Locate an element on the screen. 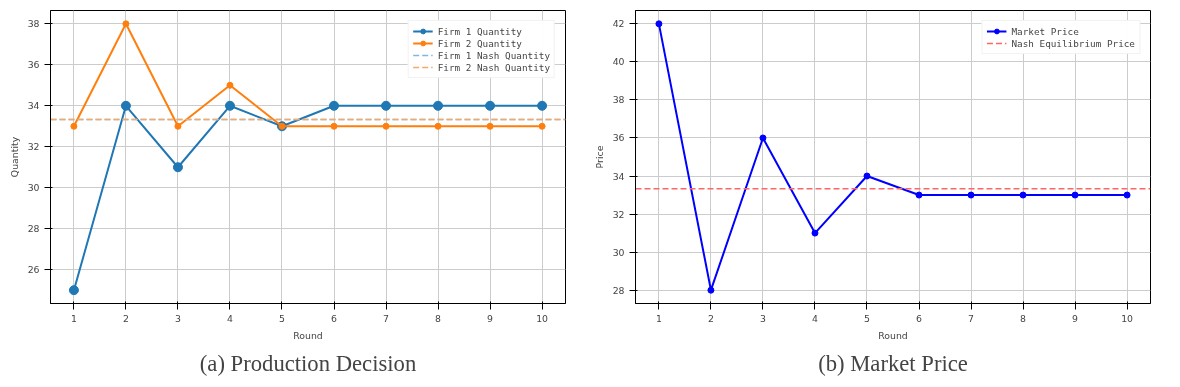 The height and width of the screenshot is (387, 1180). y-axis-title: Price is located at coordinates (599, 157).